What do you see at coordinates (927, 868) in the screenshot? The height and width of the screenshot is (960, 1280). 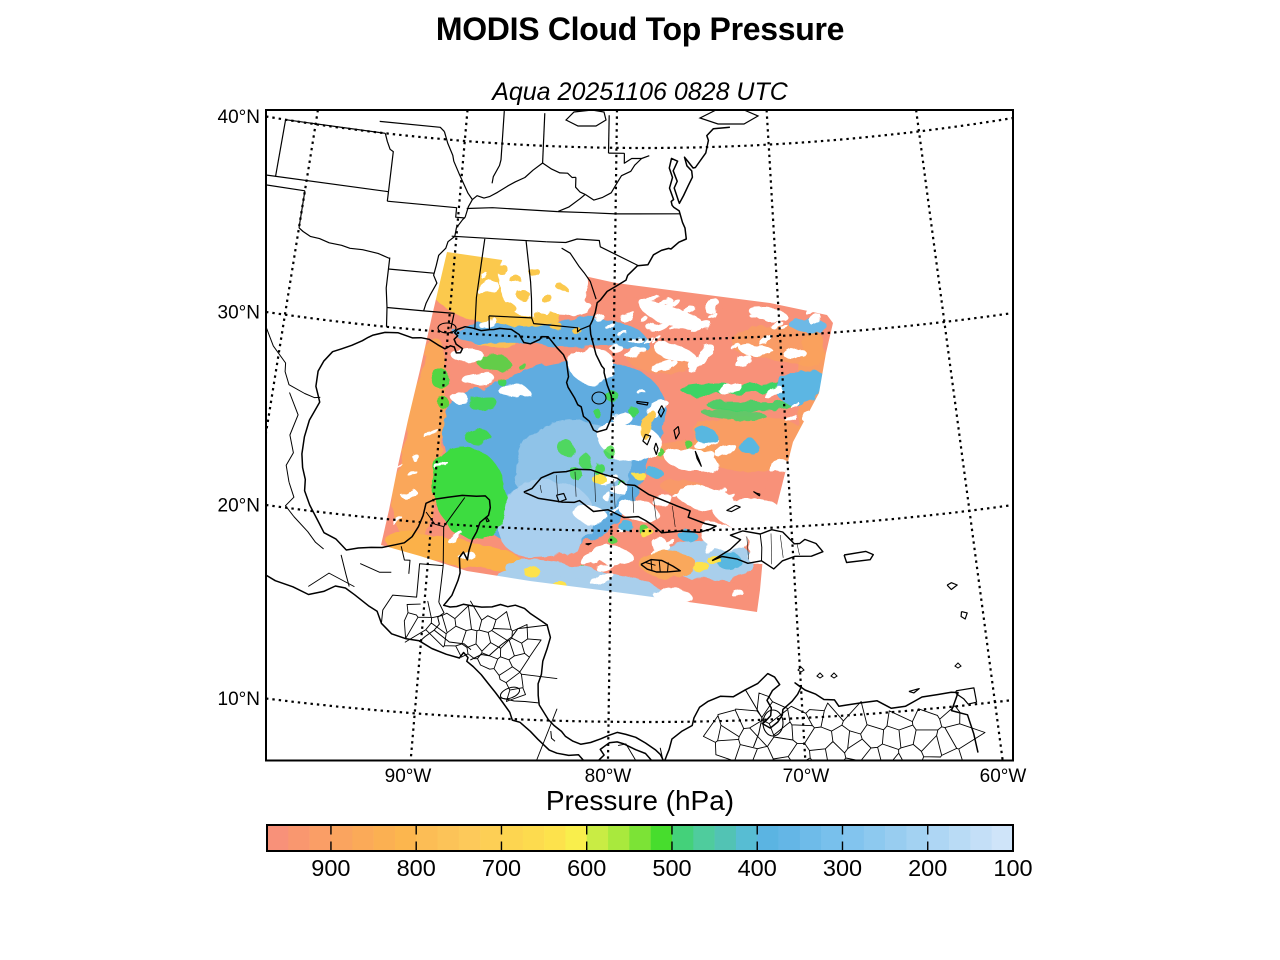 I see `svg-text: 200` at bounding box center [927, 868].